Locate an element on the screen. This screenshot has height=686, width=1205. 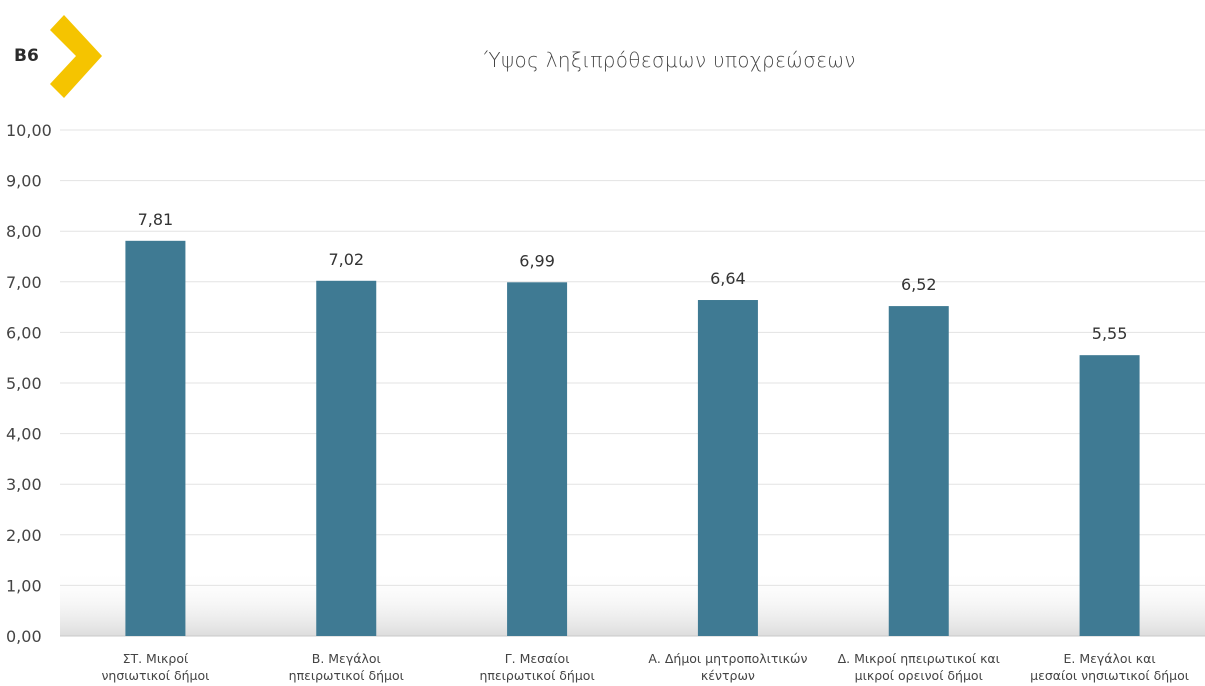
data-label: 6,64 is located at coordinates (728, 278).